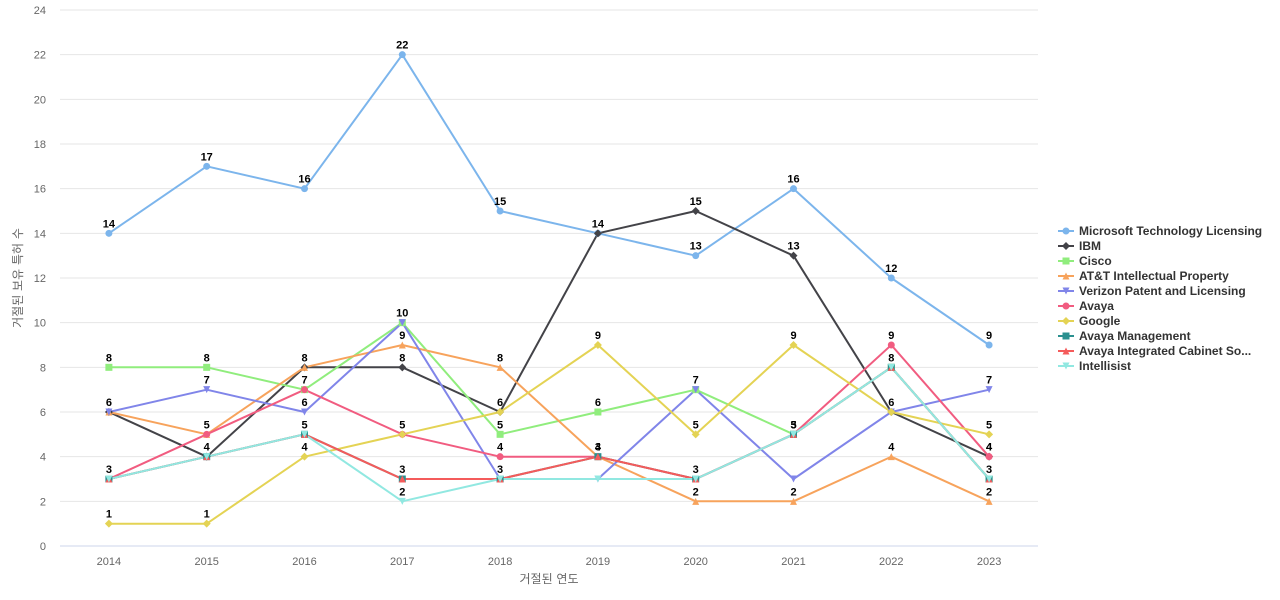 Image resolution: width=1280 pixels, height=600 pixels. What do you see at coordinates (696, 381) in the screenshot?
I see `data-label: 7` at bounding box center [696, 381].